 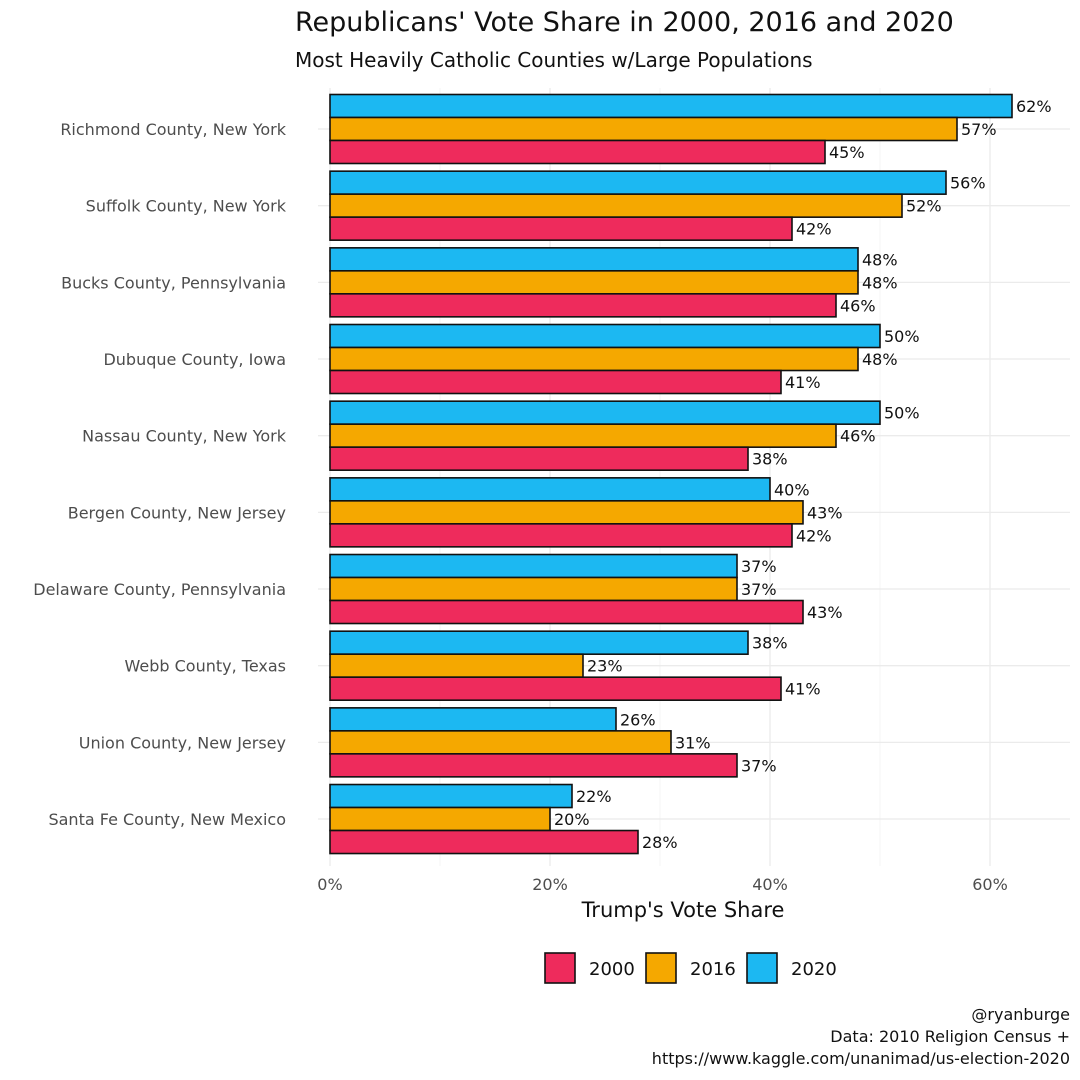 What do you see at coordinates (612, 969) in the screenshot?
I see `legend-label: 2000` at bounding box center [612, 969].